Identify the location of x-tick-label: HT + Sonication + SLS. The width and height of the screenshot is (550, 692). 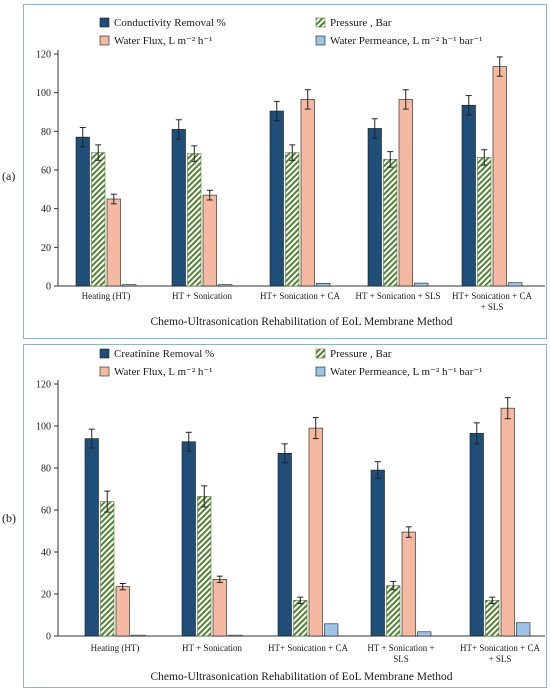
(398, 296).